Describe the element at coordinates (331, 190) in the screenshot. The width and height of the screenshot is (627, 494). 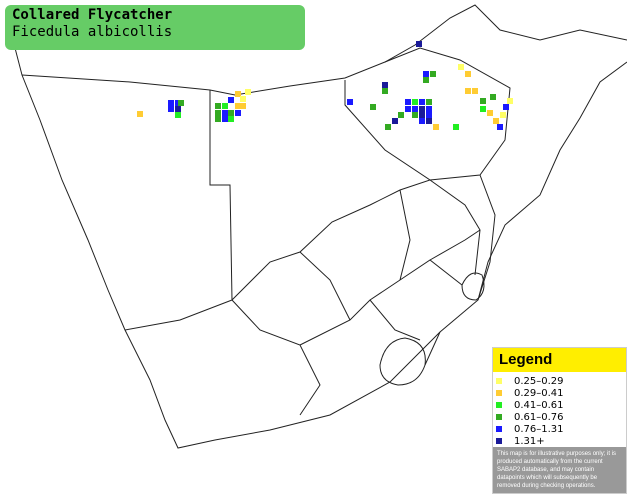
I see `botswana-border` at that location.